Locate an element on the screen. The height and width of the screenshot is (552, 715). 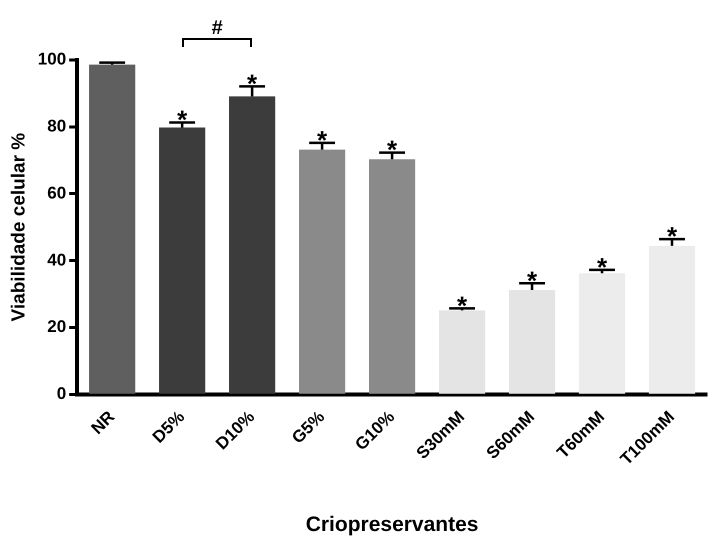
y-tick-label: 100 is located at coordinates (52, 59).